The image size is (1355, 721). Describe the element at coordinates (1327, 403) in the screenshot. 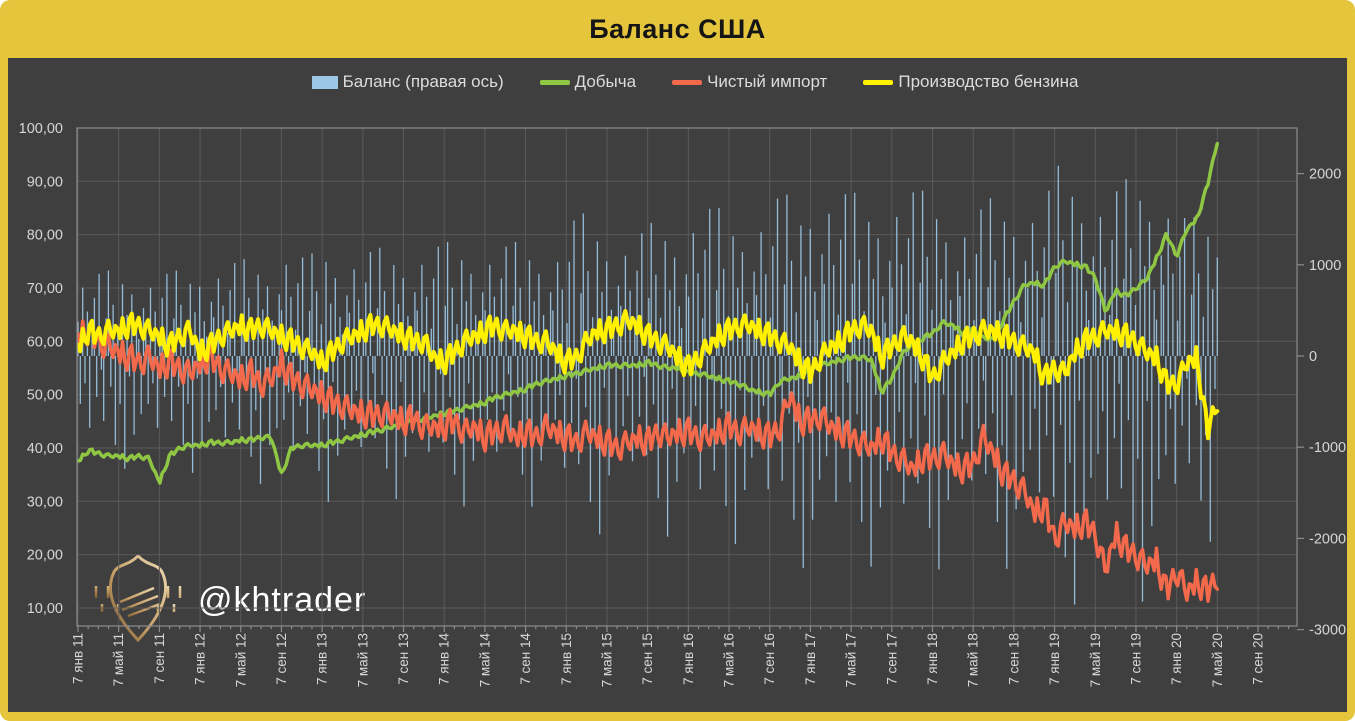

I see `right-axis-labels: 2000 1000 0 -1000 -2000 -3000` at that location.